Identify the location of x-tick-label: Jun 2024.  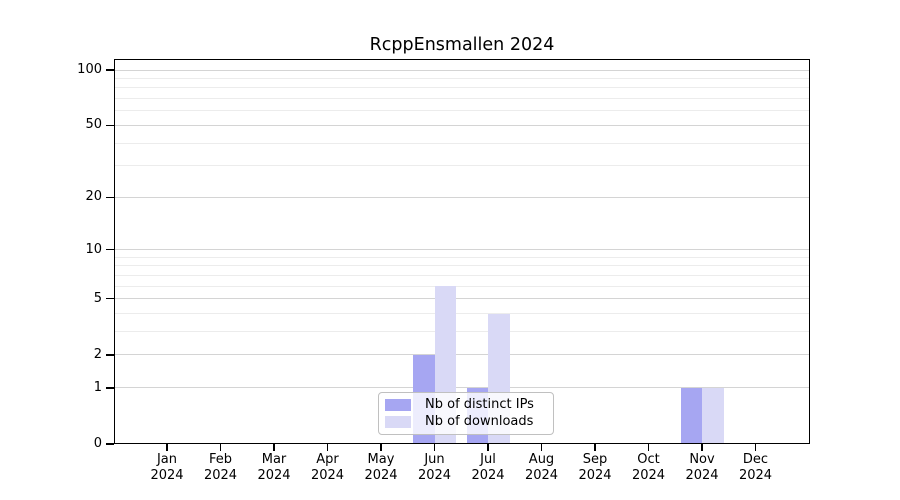
(435, 467).